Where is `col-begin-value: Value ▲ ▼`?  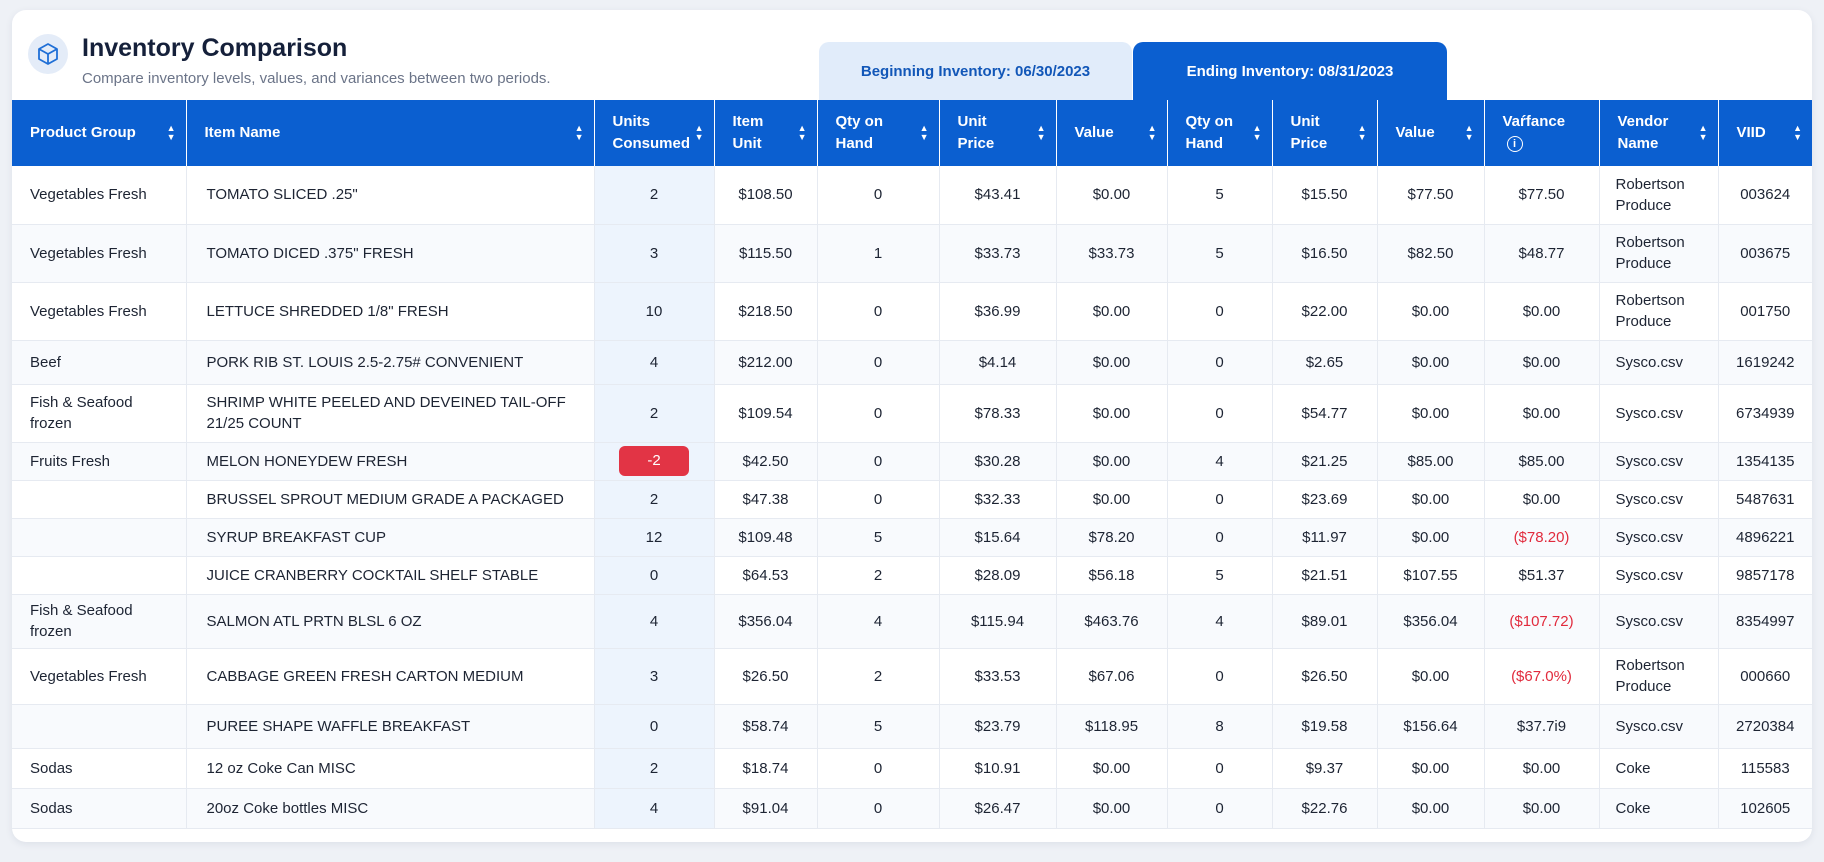 col-begin-value: Value ▲ ▼ is located at coordinates (1112, 133).